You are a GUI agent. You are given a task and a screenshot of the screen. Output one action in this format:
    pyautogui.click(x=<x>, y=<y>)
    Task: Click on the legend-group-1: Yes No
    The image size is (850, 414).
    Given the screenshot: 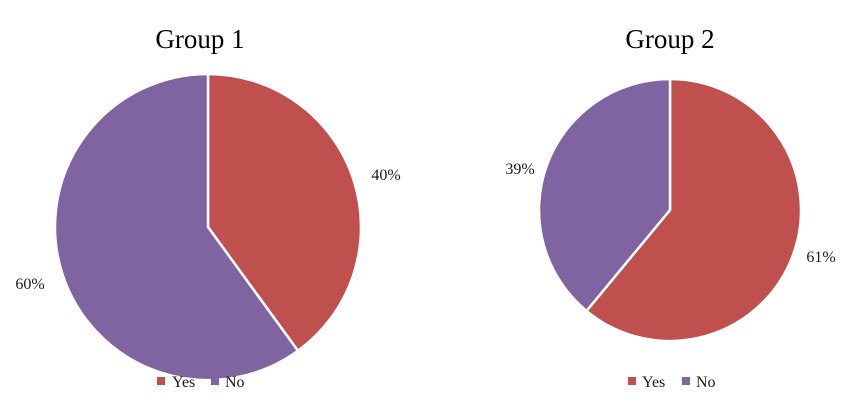 What is the action you would take?
    pyautogui.click(x=201, y=382)
    